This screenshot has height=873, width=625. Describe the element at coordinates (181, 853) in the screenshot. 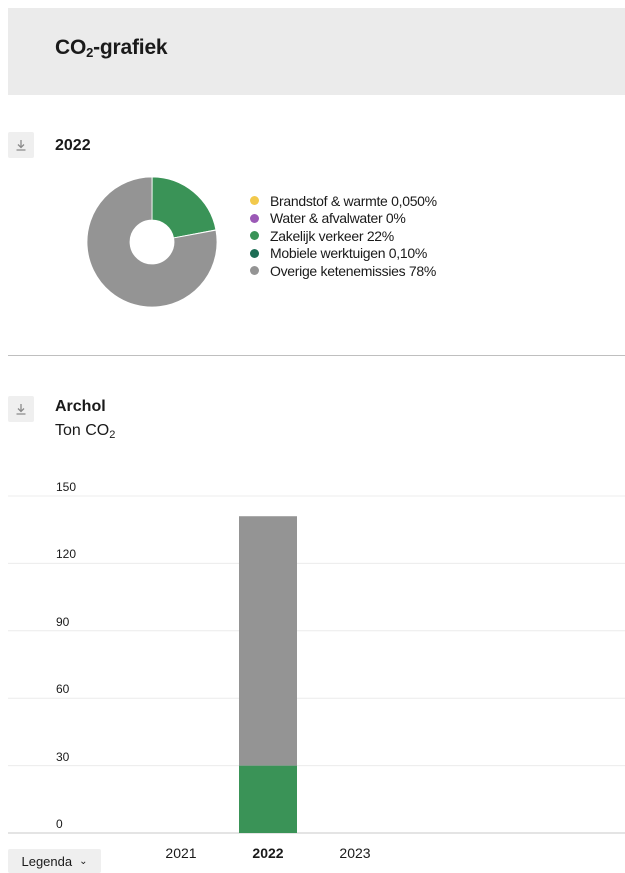

I see `x-tick-label: 2021` at that location.